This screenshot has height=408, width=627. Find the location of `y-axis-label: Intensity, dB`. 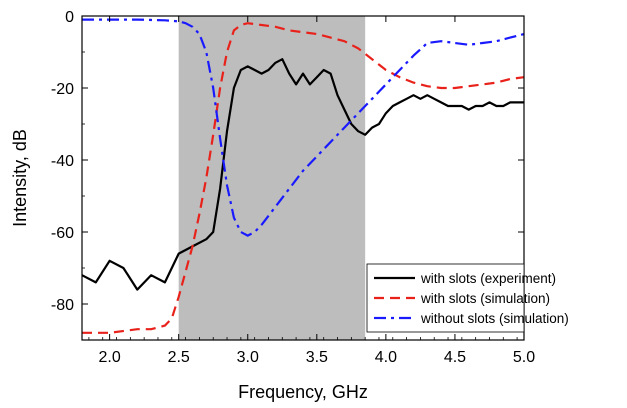

y-axis-label: Intensity, dB is located at coordinates (20, 178).